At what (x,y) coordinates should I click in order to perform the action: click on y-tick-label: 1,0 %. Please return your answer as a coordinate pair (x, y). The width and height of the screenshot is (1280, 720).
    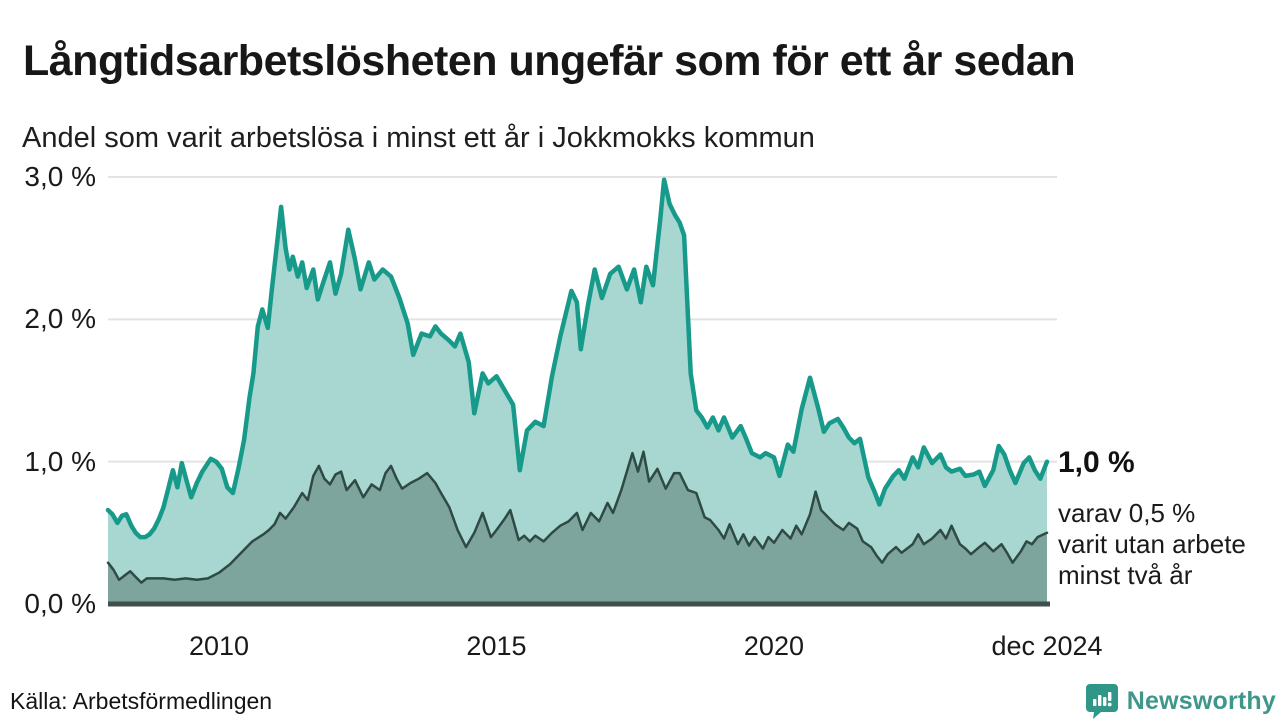
    Looking at the image, I should click on (60, 461).